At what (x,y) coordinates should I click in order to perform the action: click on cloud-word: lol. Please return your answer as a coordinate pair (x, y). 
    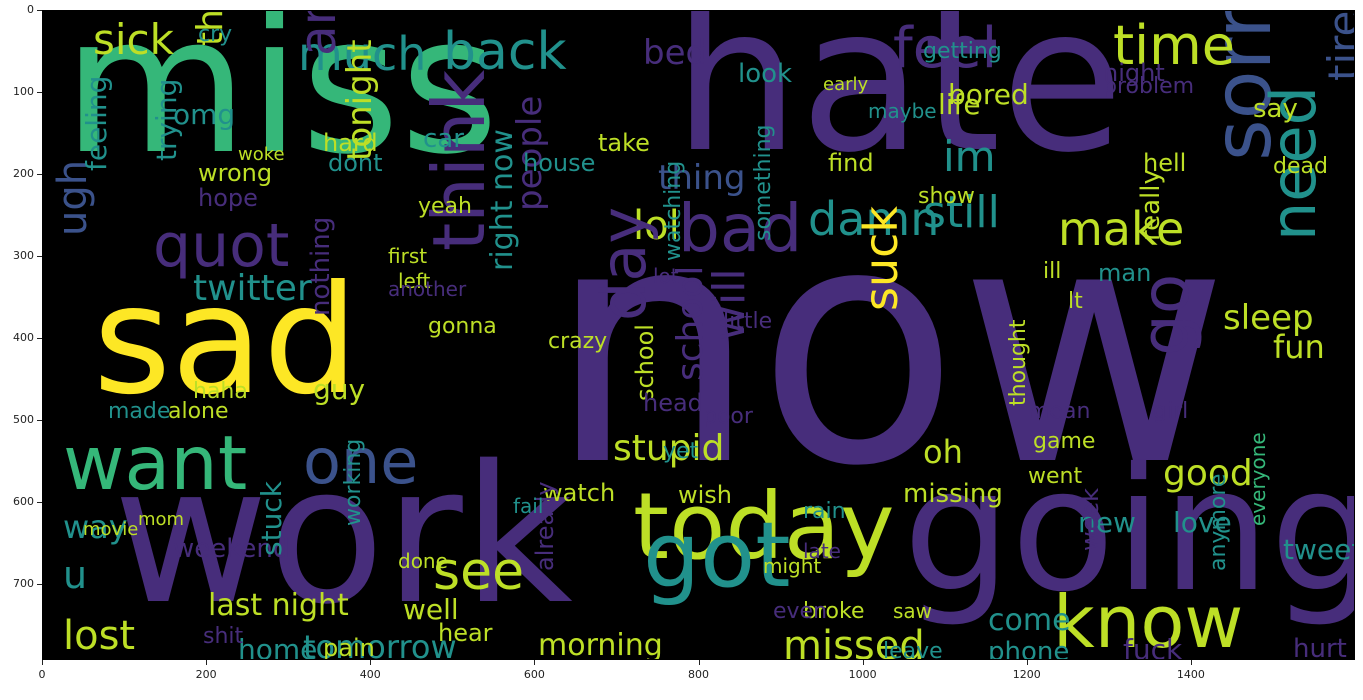
    Looking at the image, I should click on (656, 226).